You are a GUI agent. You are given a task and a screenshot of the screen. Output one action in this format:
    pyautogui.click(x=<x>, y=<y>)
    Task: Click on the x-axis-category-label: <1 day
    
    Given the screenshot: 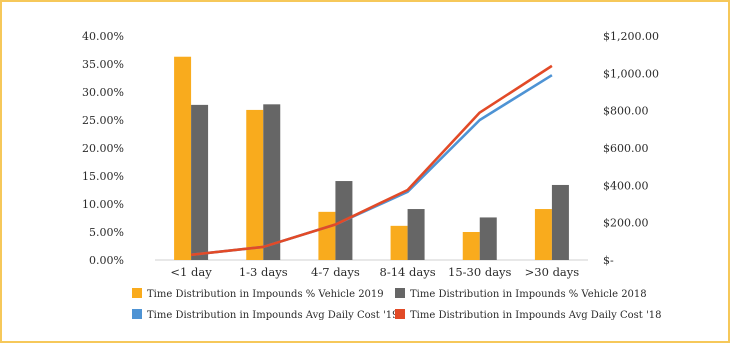 What is the action you would take?
    pyautogui.click(x=191, y=272)
    